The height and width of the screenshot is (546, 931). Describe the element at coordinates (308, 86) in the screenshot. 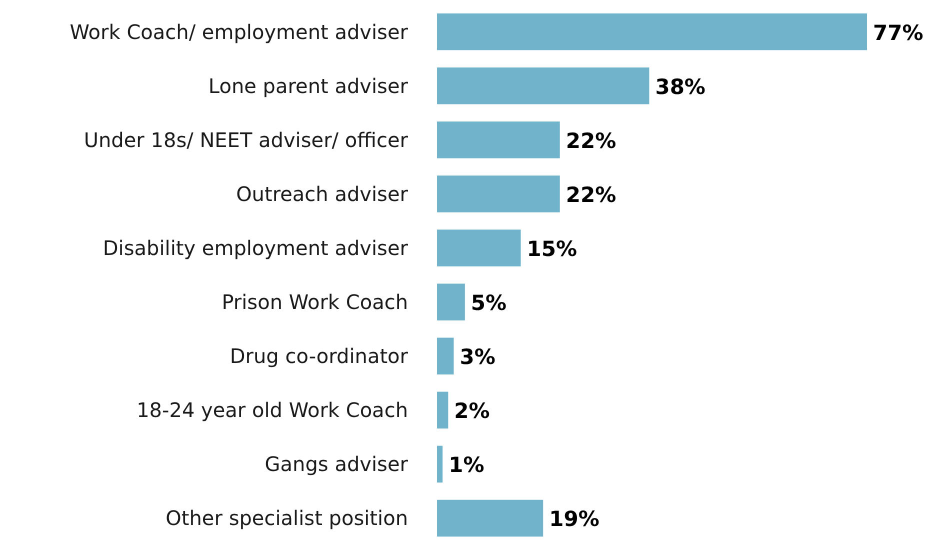

I see `y-tick-label: Lone parent adviser` at that location.